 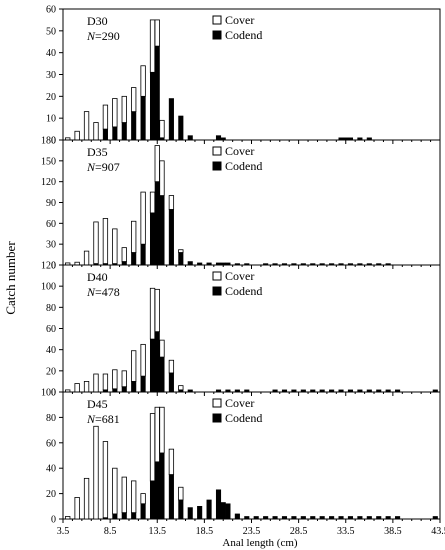 What do you see at coordinates (63, 531) in the screenshot?
I see `x-tick-label: 3.5` at bounding box center [63, 531].